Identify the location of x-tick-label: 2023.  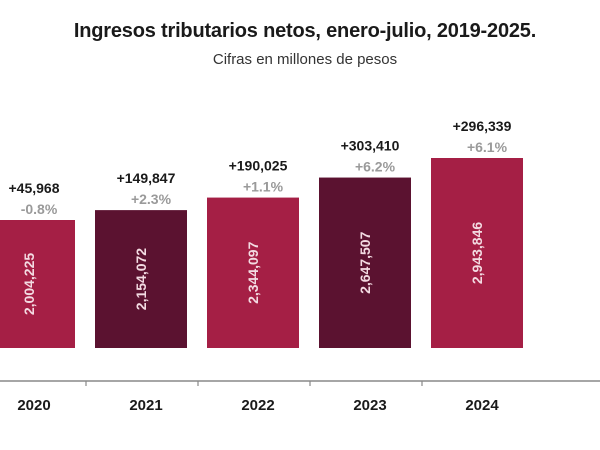
(369, 405).